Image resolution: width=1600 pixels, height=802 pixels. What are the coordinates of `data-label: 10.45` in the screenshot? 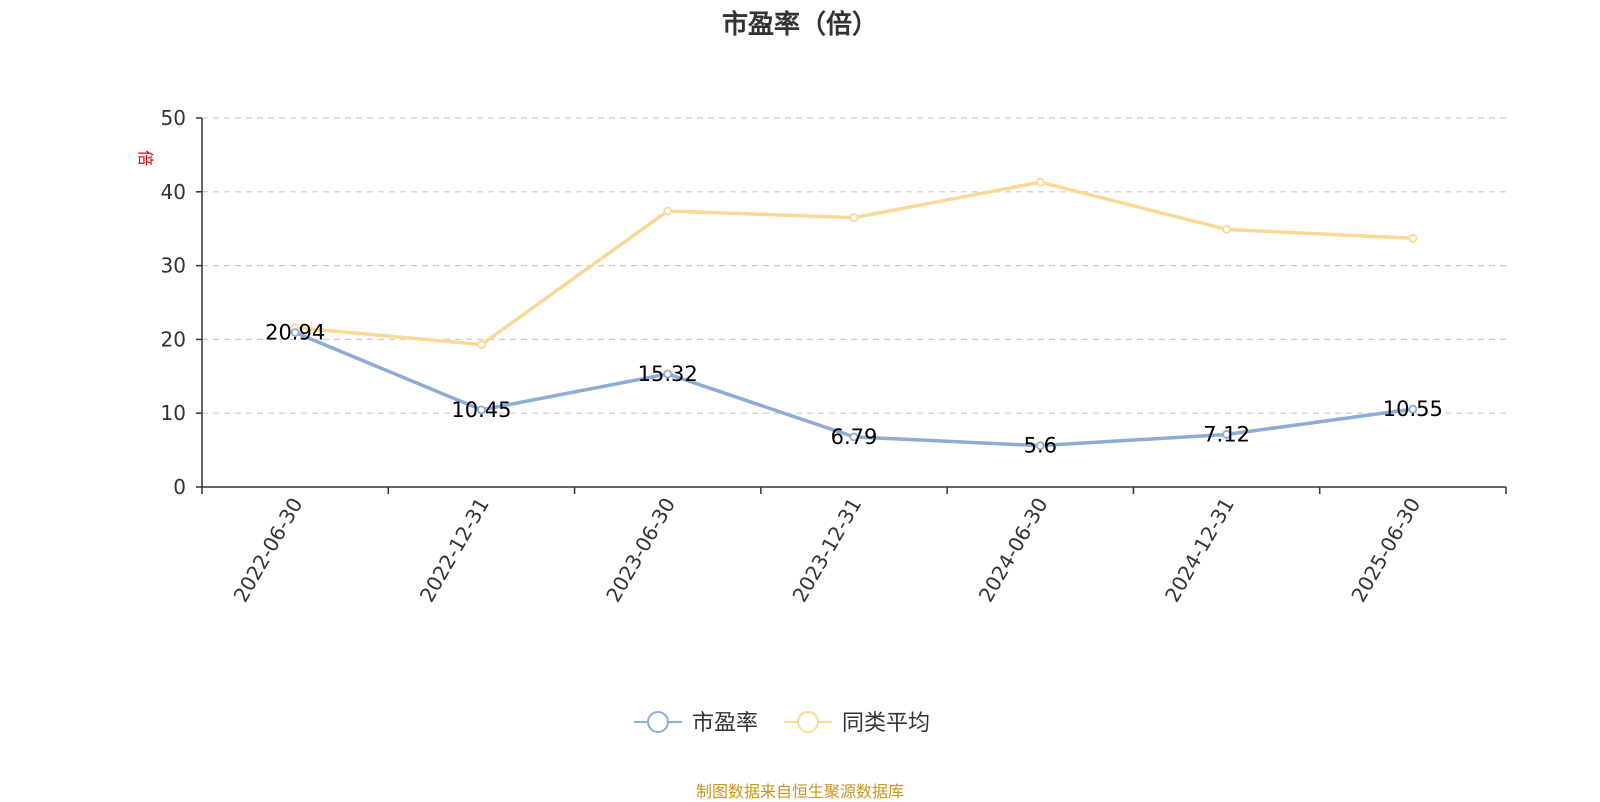 It's located at (481, 410).